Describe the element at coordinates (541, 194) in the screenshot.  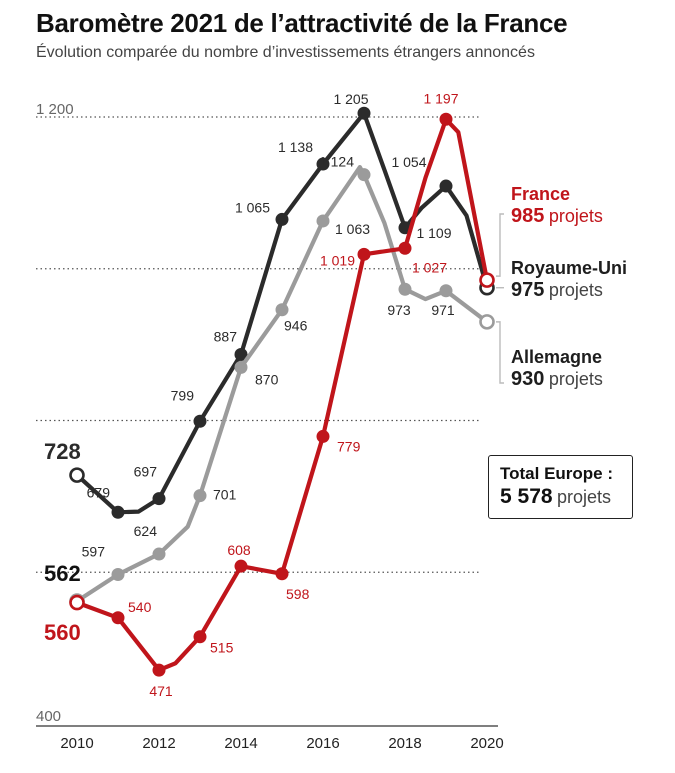
I see `legend-france-name: France` at that location.